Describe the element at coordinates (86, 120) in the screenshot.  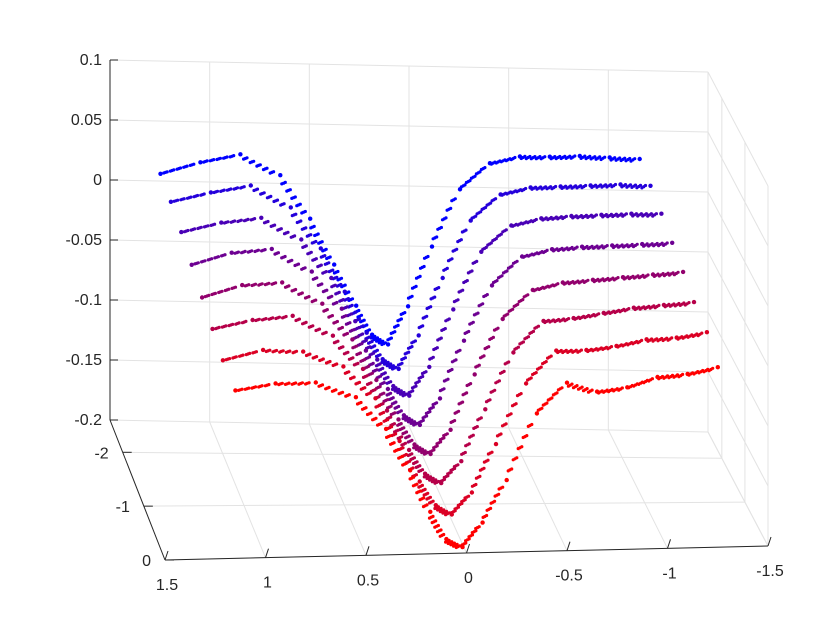
I see `z-tick-label: 0.05` at that location.